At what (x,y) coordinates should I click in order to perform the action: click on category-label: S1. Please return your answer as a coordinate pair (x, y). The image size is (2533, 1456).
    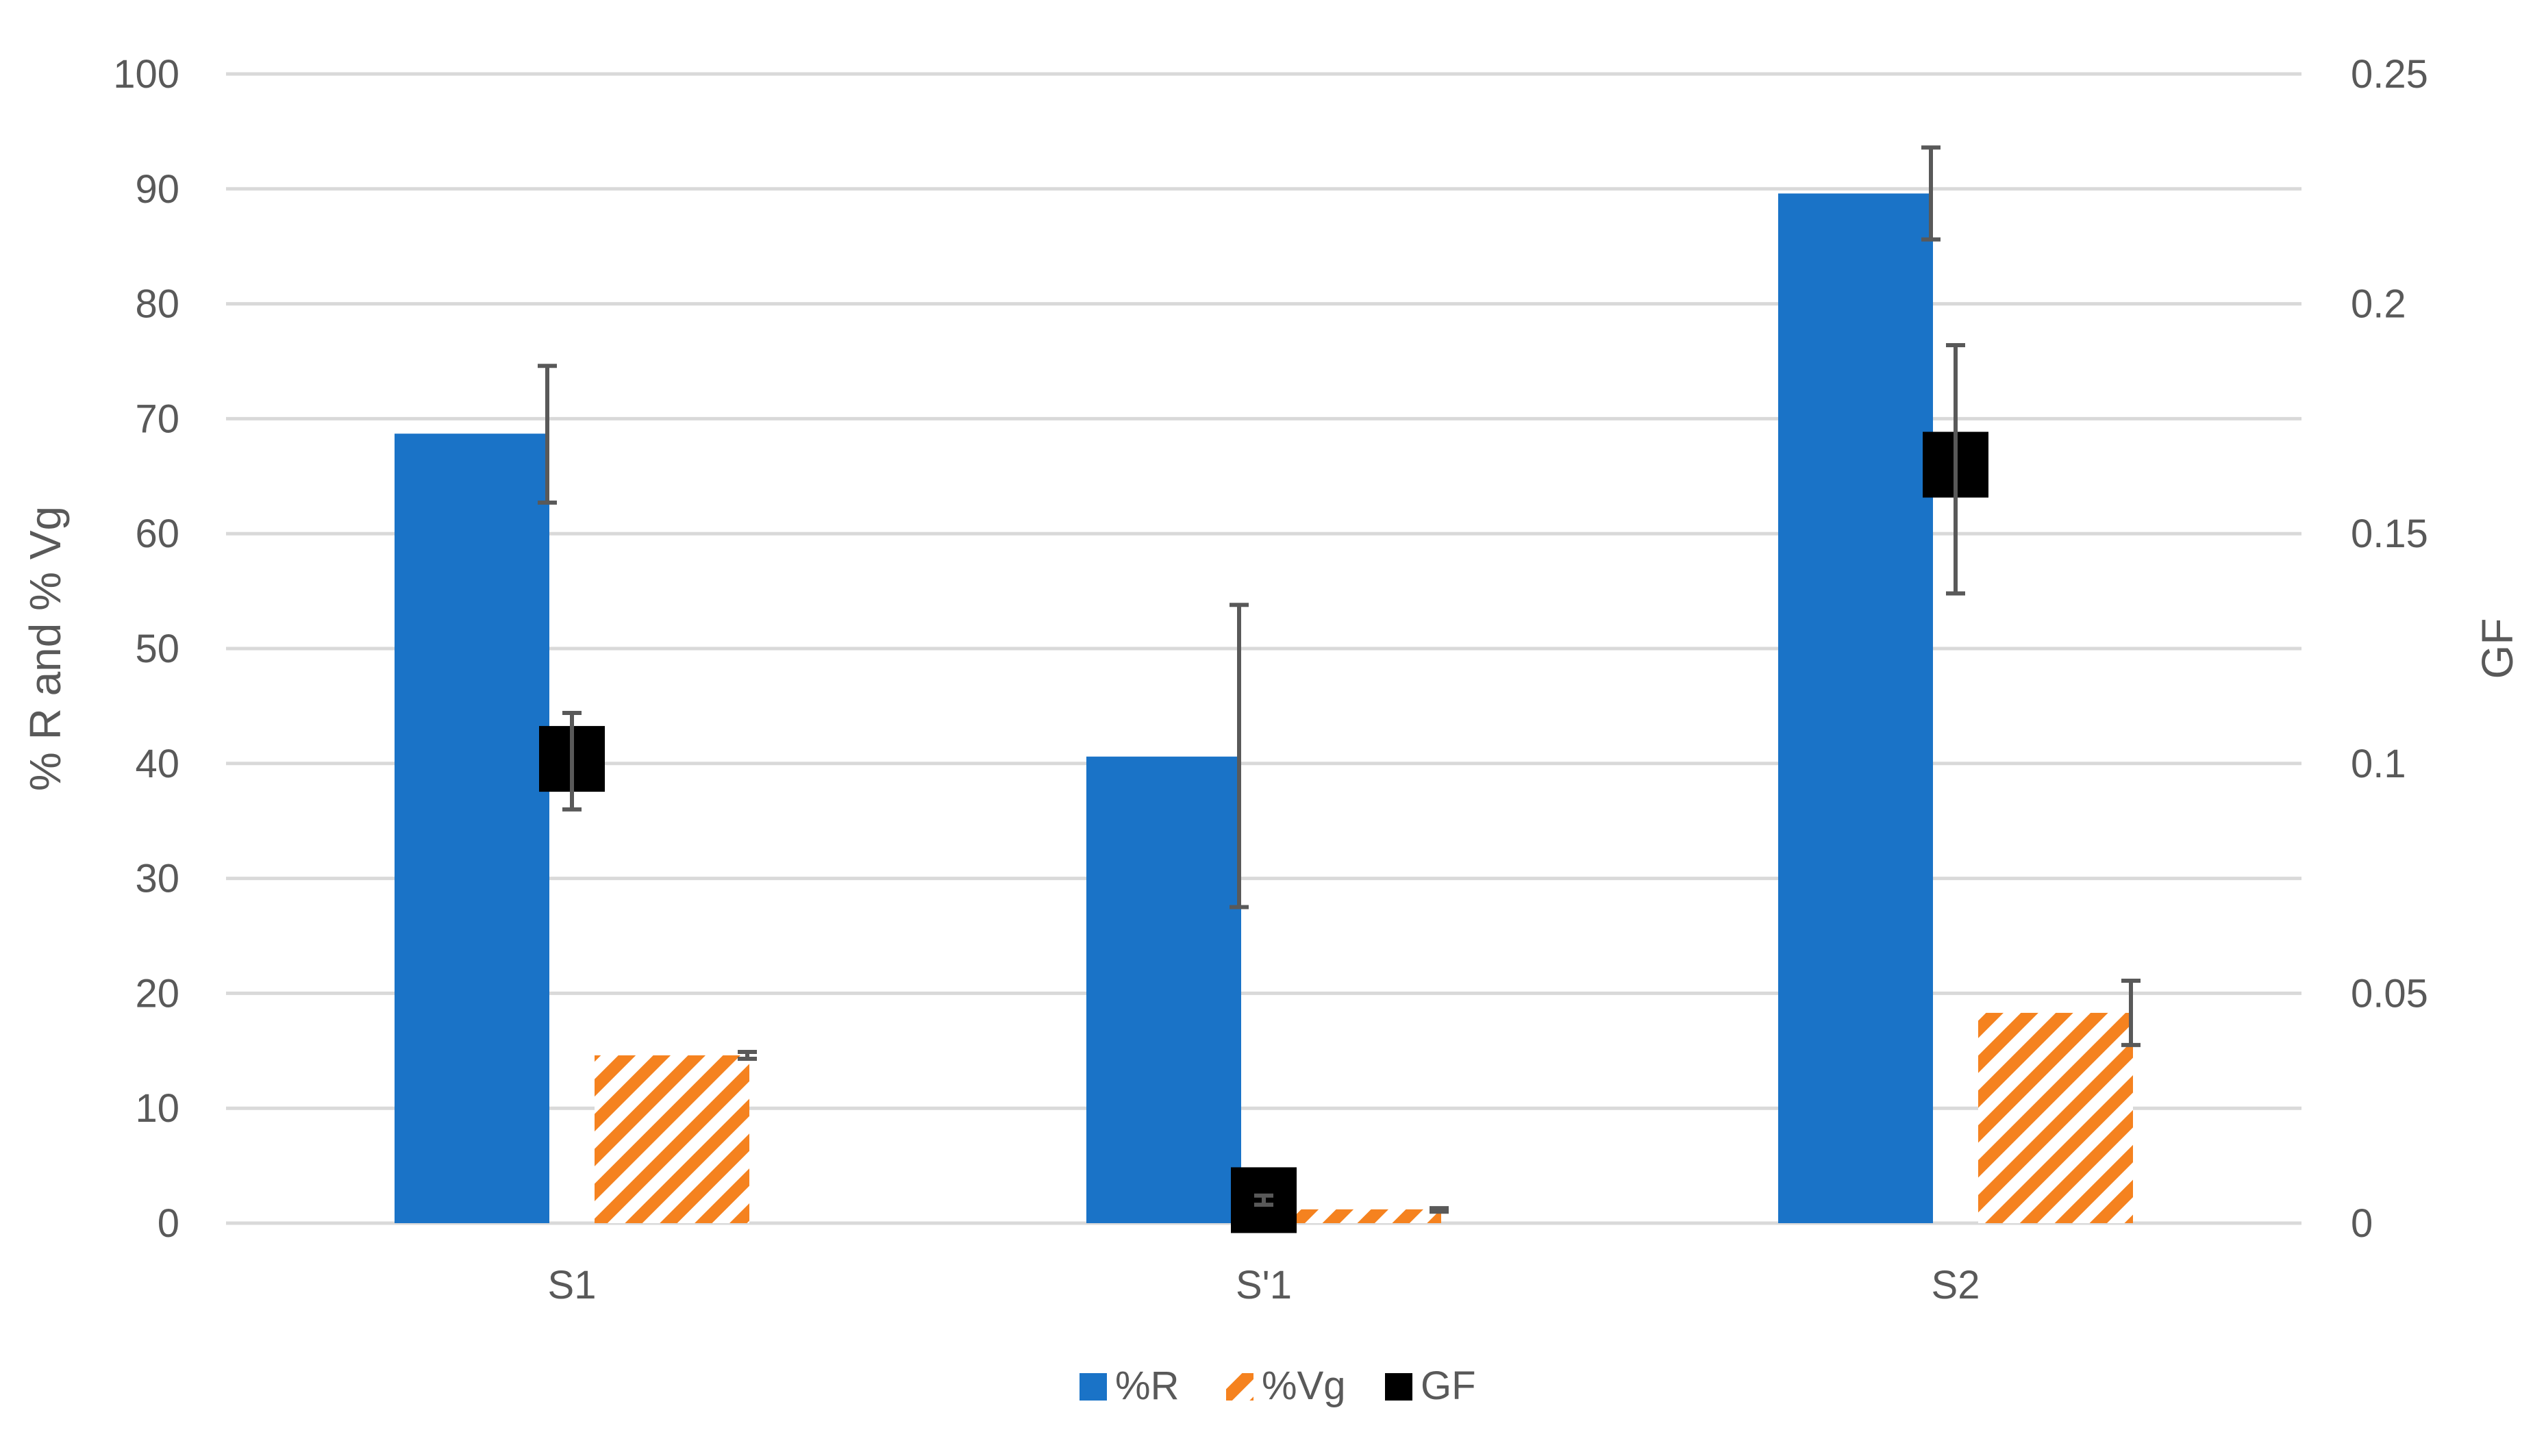
    Looking at the image, I should click on (572, 1285).